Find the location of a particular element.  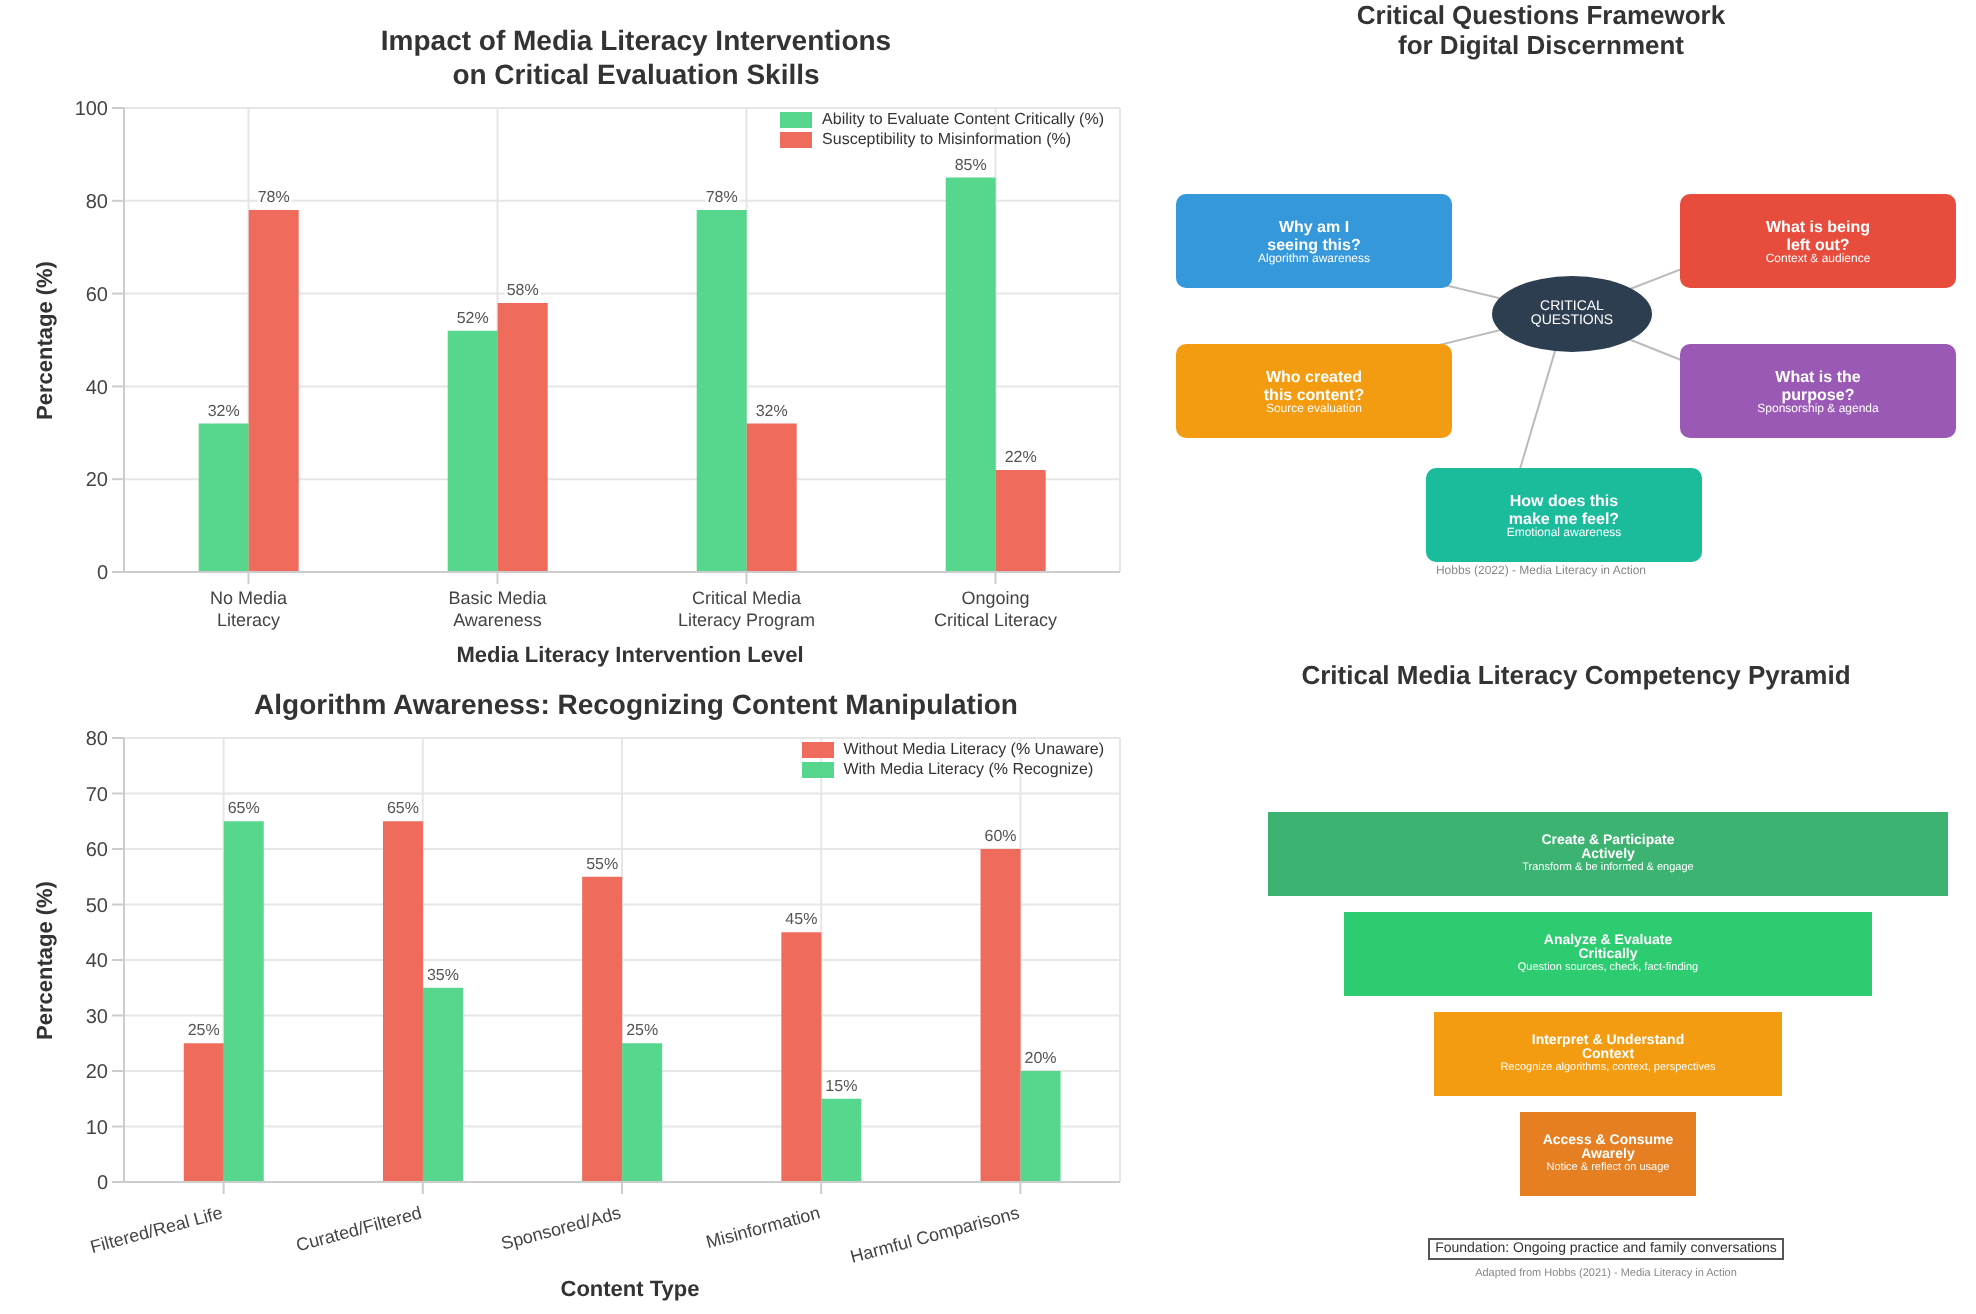

data-label: 22% is located at coordinates (1020, 456).